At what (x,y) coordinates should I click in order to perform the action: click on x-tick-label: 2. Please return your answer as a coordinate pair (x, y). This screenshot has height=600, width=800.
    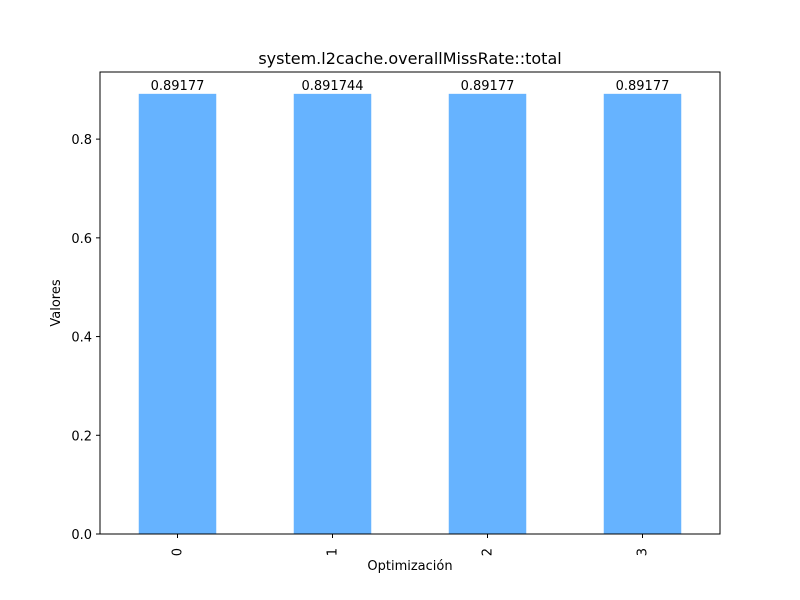
    Looking at the image, I should click on (488, 552).